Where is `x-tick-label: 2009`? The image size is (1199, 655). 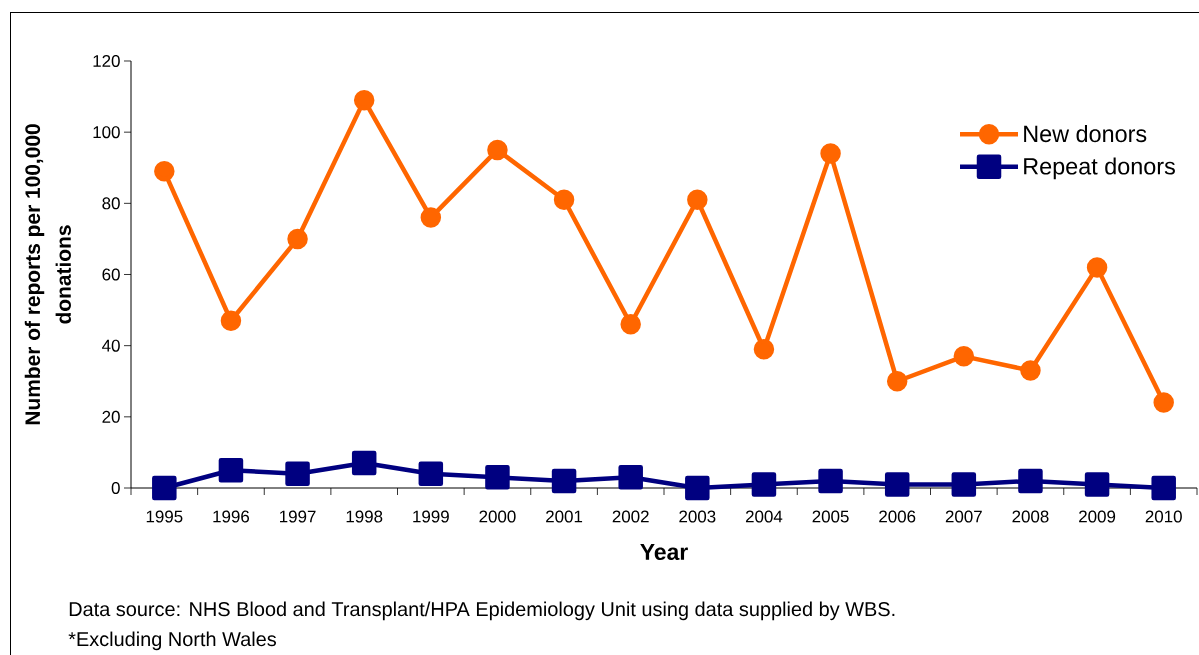 x-tick-label: 2009 is located at coordinates (1097, 516).